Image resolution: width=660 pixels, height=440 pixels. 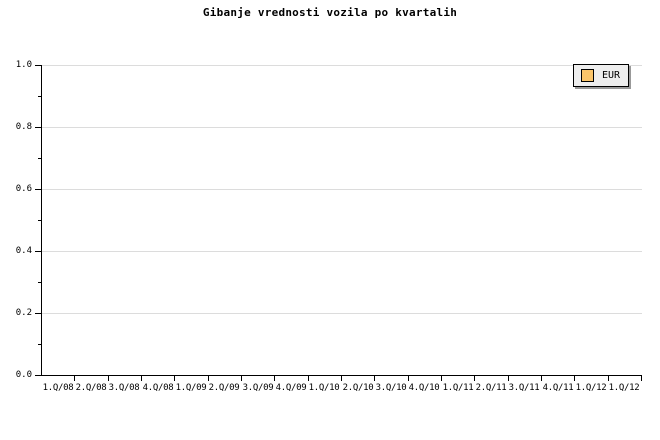 I want to click on x-tick-label-15: 4.Q/11, so click(x=558, y=388).